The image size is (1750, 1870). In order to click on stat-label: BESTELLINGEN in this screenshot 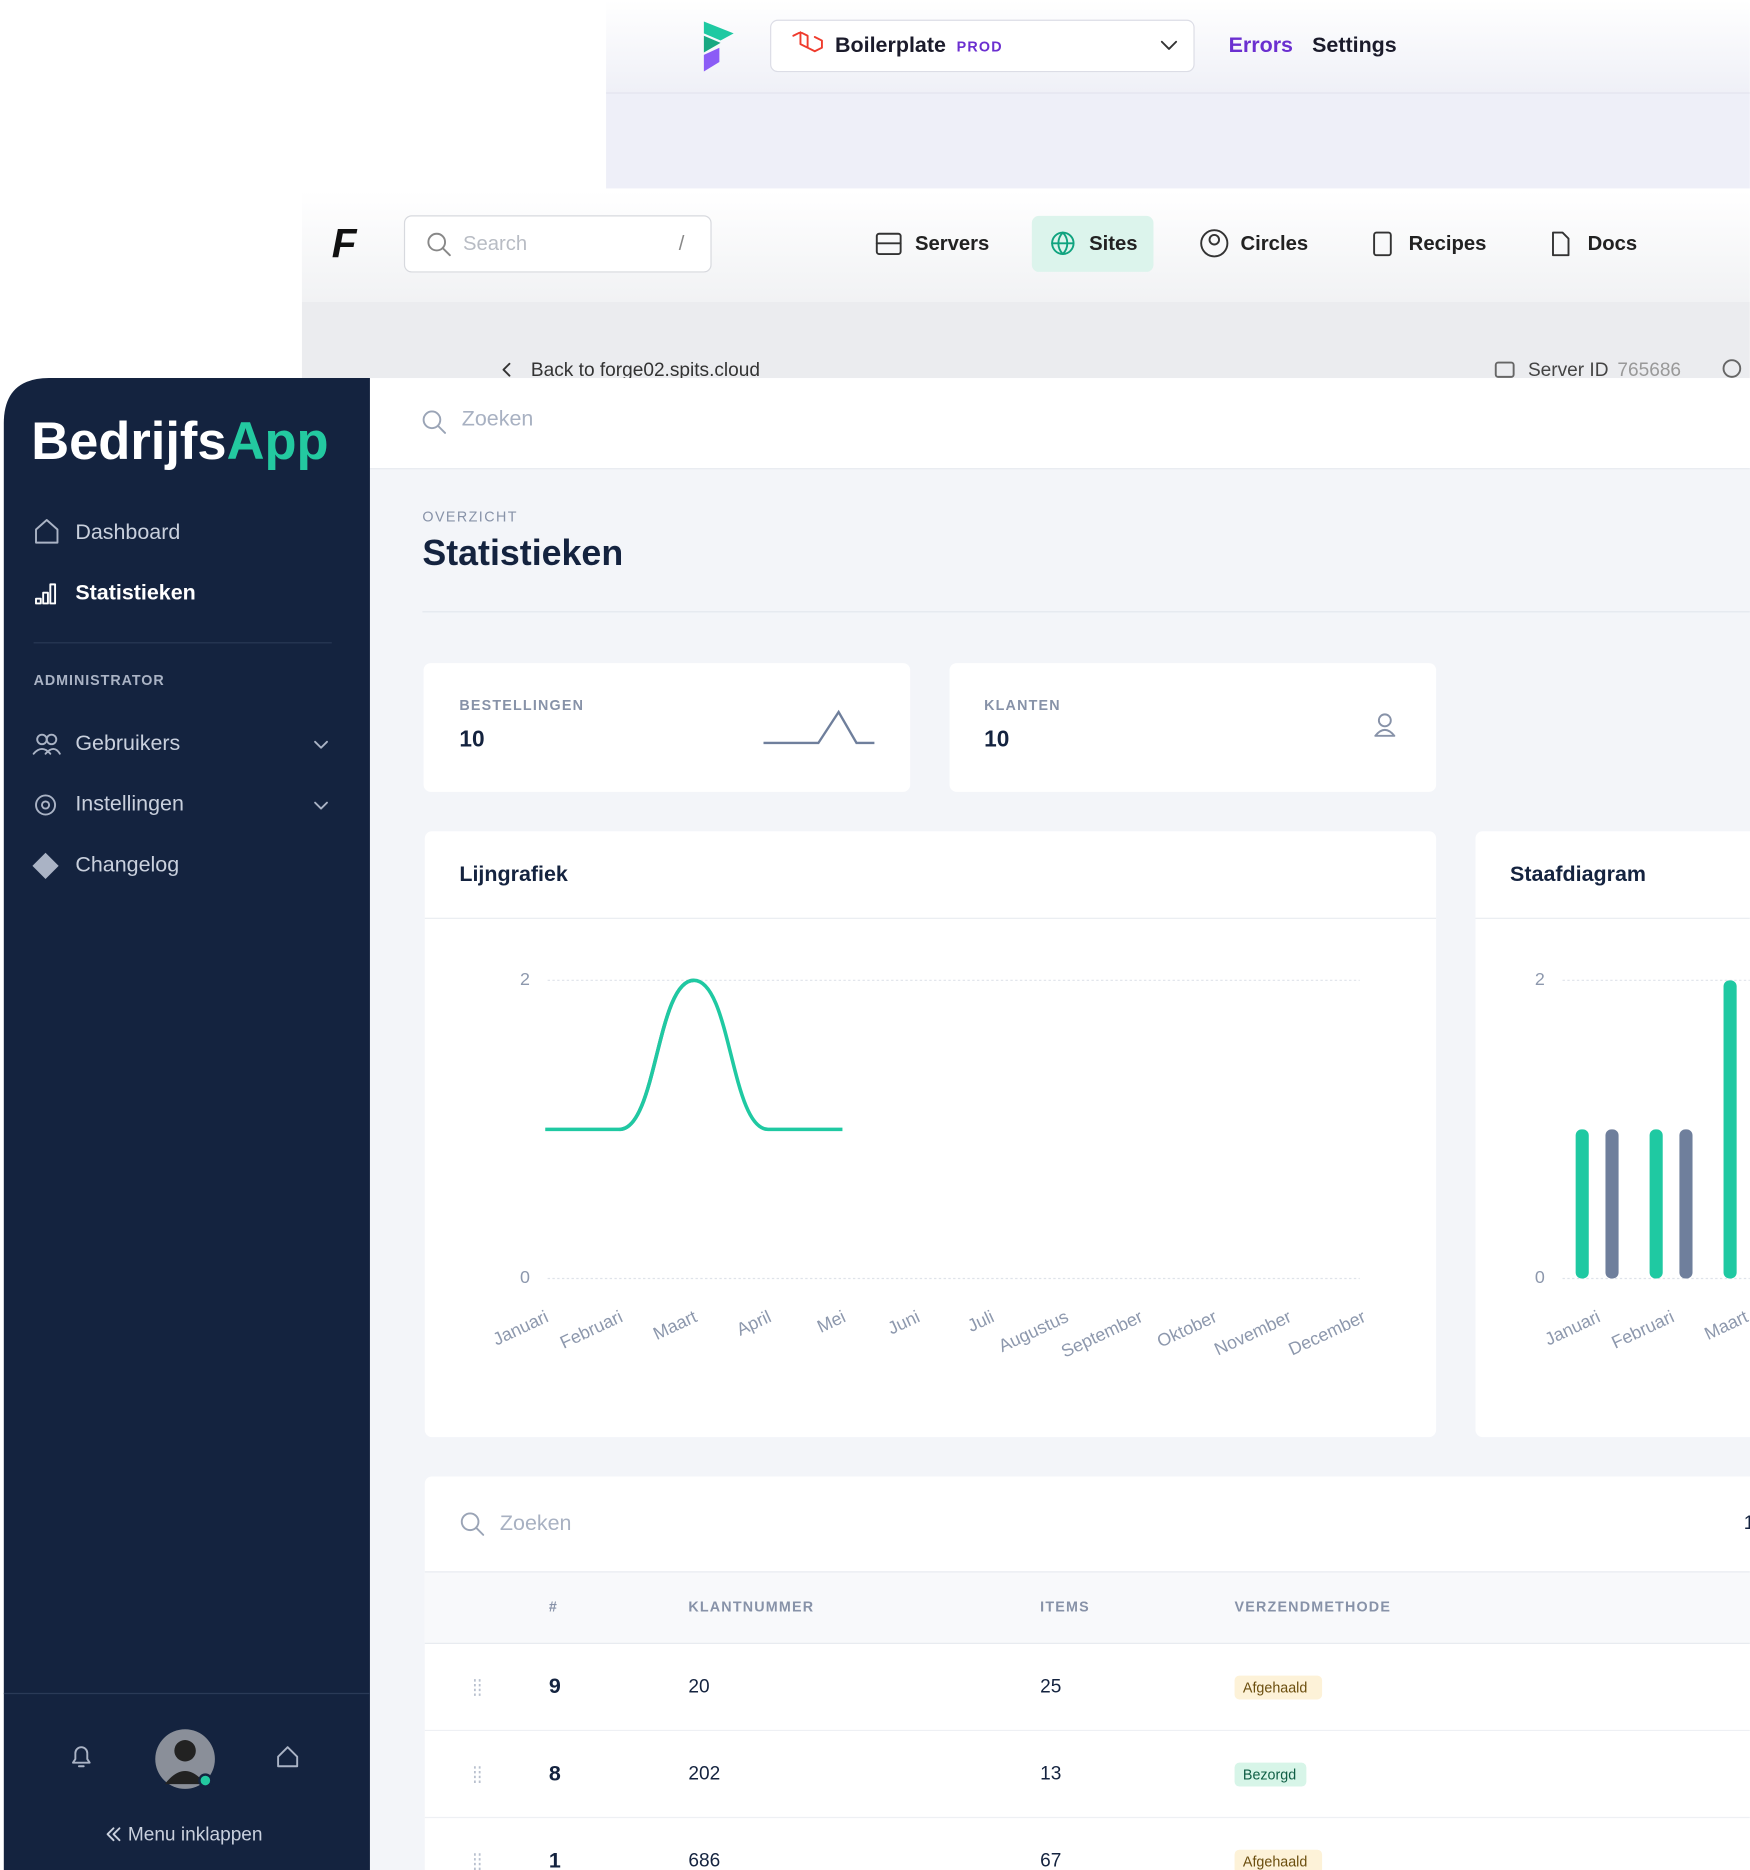, I will do `click(521, 706)`.